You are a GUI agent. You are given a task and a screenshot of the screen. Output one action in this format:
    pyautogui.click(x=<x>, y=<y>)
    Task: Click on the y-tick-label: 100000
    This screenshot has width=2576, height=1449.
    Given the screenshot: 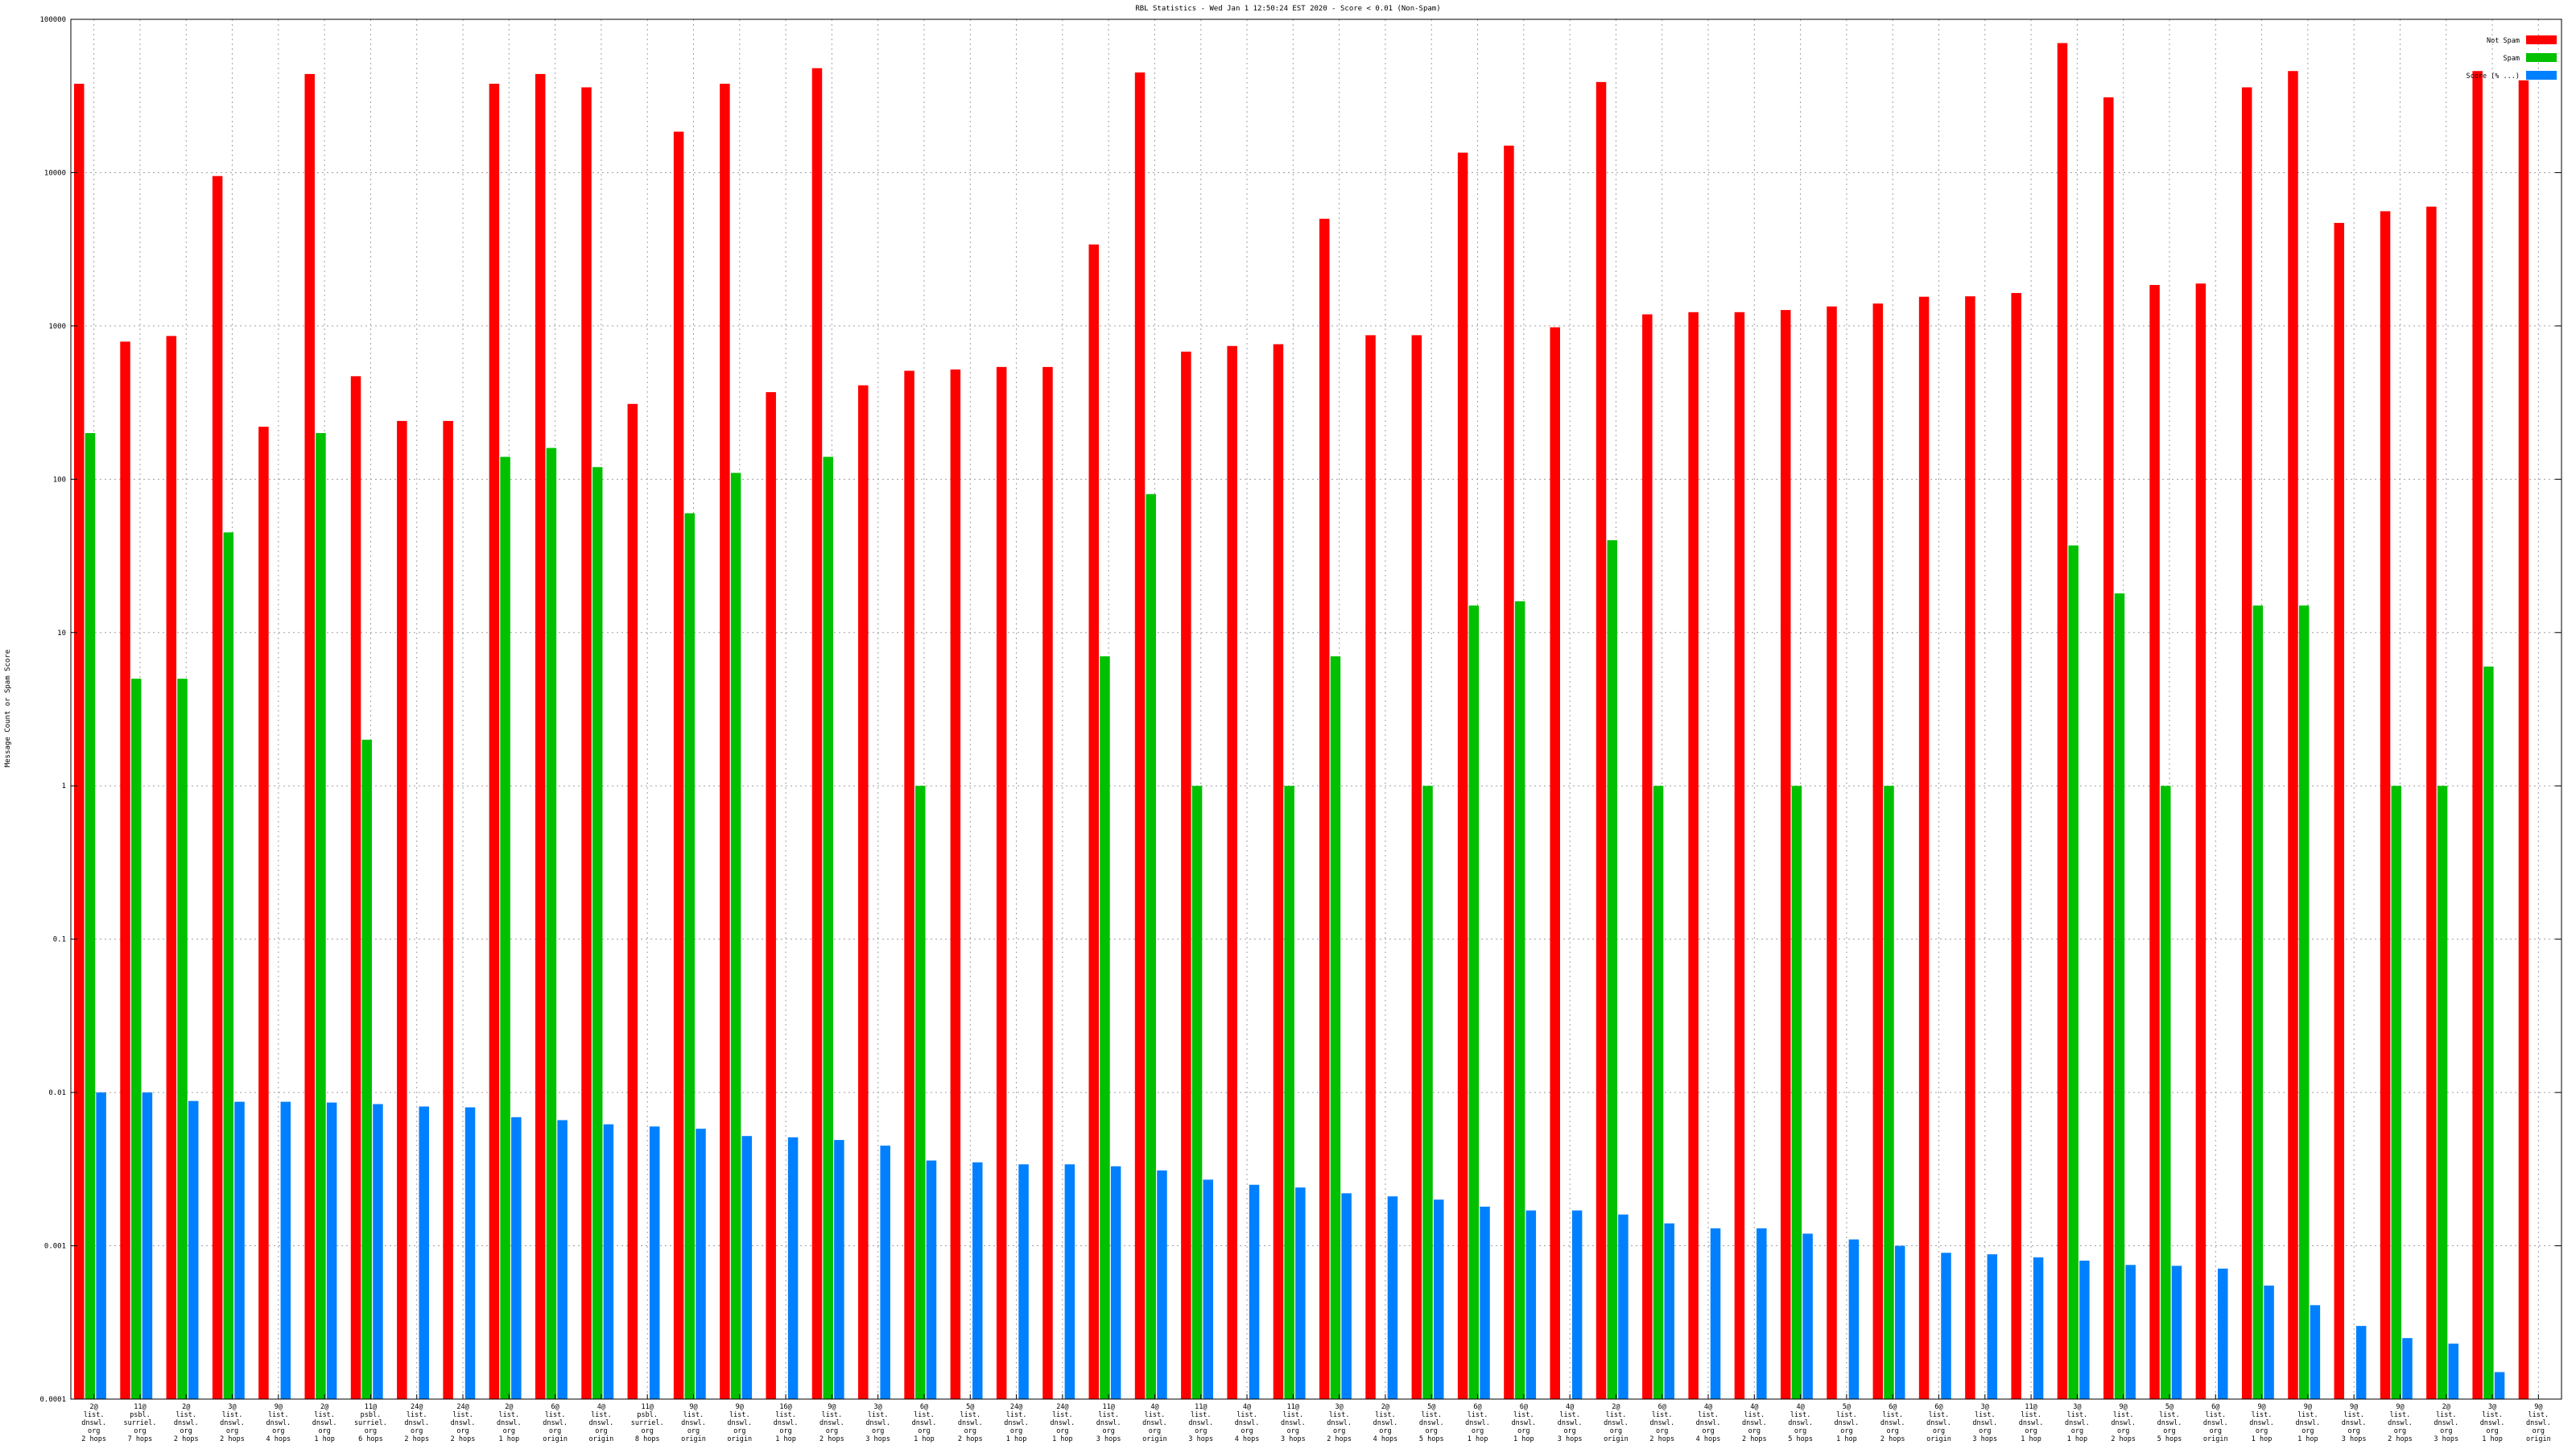 What is the action you would take?
    pyautogui.click(x=53, y=20)
    